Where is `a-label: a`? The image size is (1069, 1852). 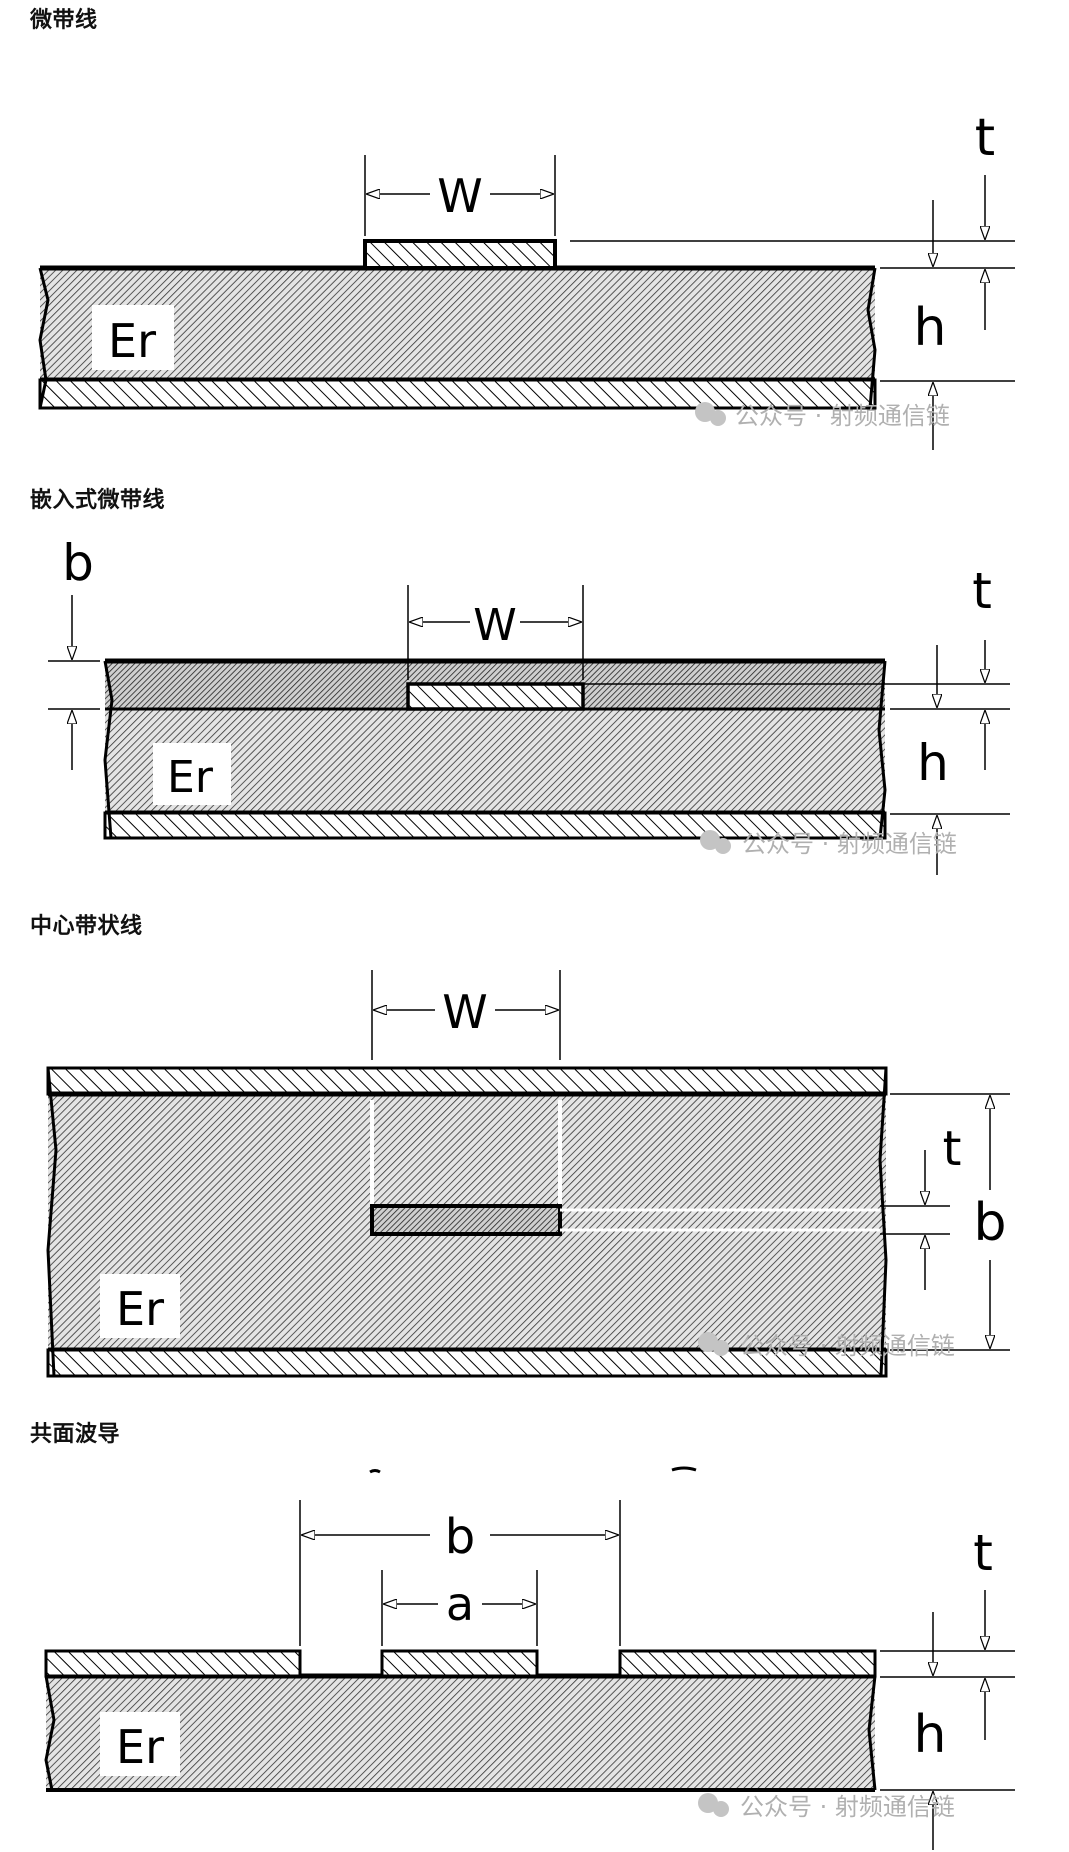 a-label: a is located at coordinates (460, 1604).